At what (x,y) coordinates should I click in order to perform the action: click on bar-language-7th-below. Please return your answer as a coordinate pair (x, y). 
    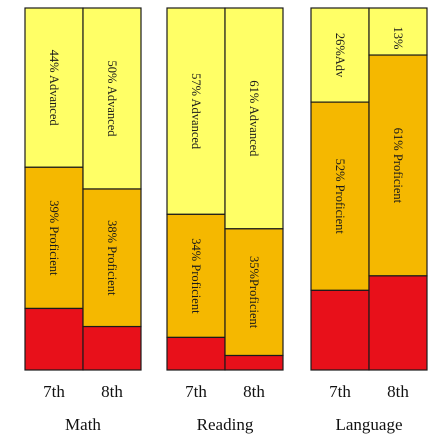
    Looking at the image, I should click on (340, 330).